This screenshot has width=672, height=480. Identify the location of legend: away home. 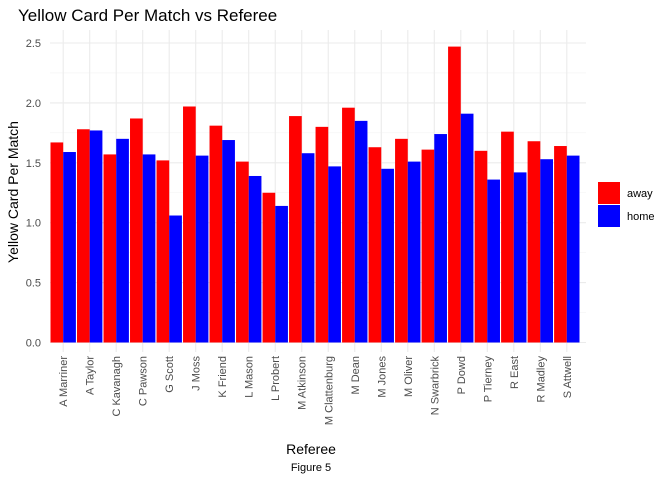
(626, 204).